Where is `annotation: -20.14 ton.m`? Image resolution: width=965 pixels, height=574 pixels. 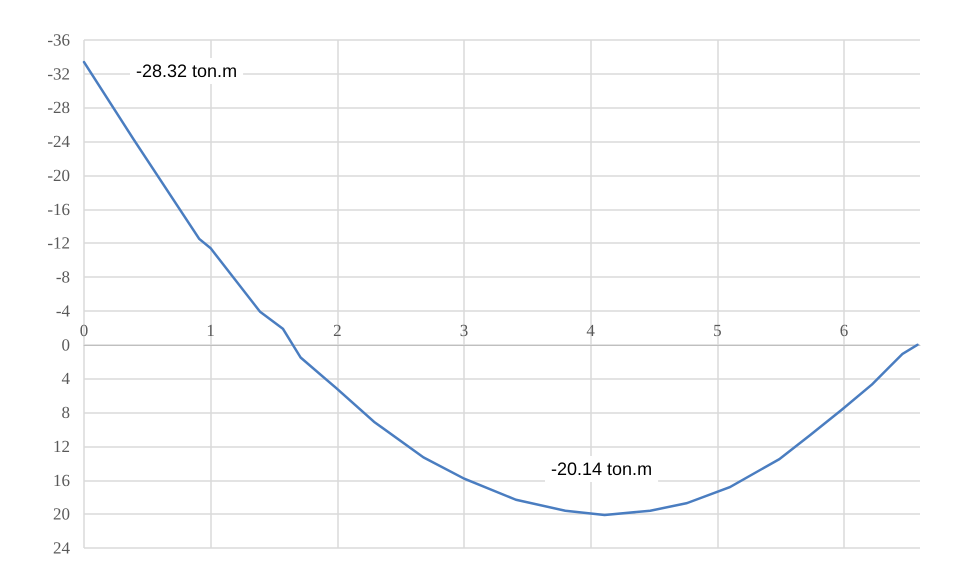
annotation: -20.14 ton.m is located at coordinates (601, 469).